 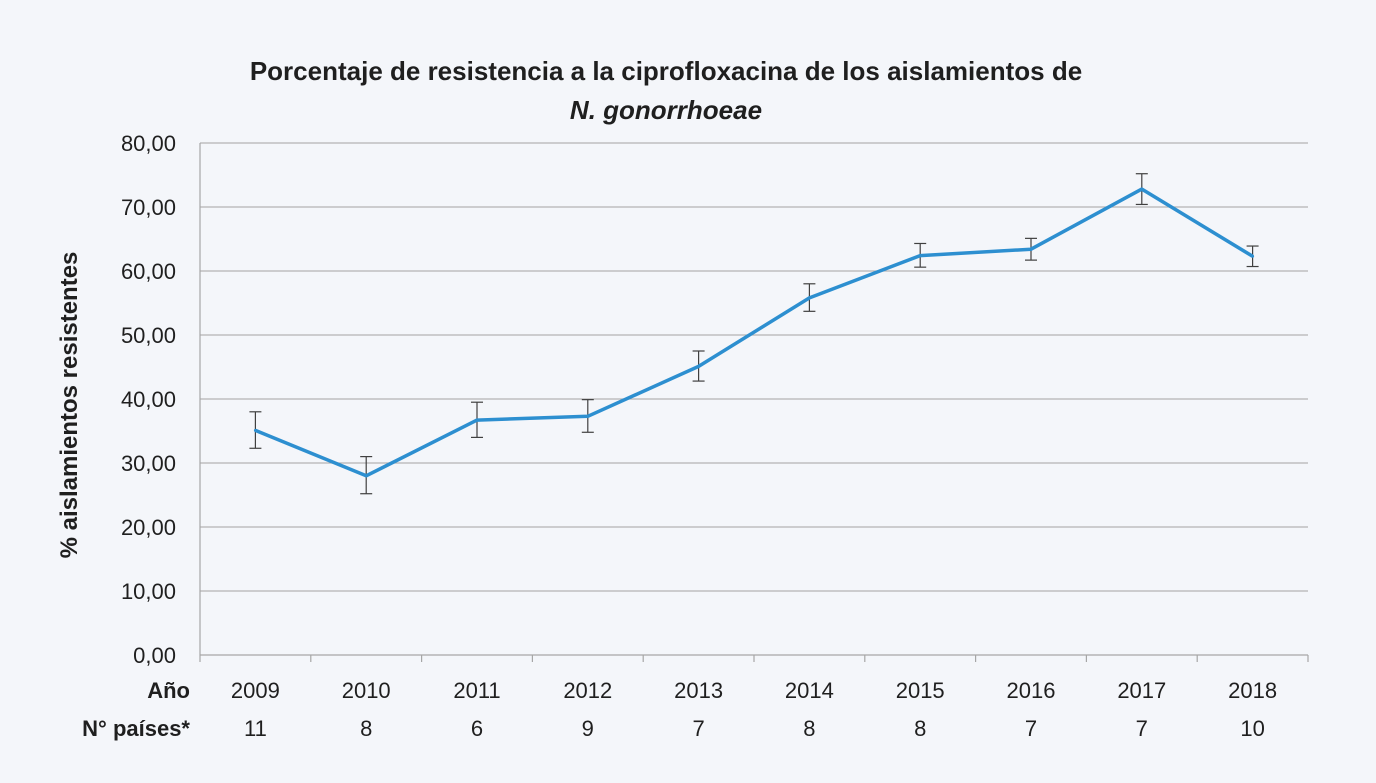 What do you see at coordinates (587, 690) in the screenshot?
I see `x-tick-label: 2012` at bounding box center [587, 690].